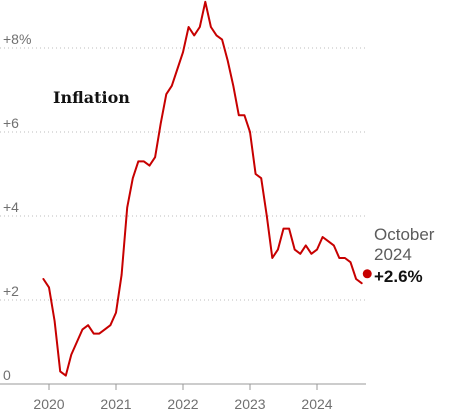 The image size is (465, 413). What do you see at coordinates (393, 254) in the screenshot?
I see `latest-year-label: 2024` at bounding box center [393, 254].